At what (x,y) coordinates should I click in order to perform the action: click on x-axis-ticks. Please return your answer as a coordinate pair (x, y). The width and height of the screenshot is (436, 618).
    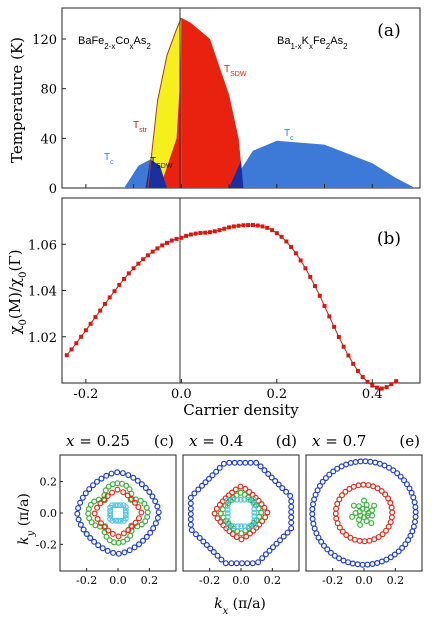
    Looking at the image, I should click on (253, 186).